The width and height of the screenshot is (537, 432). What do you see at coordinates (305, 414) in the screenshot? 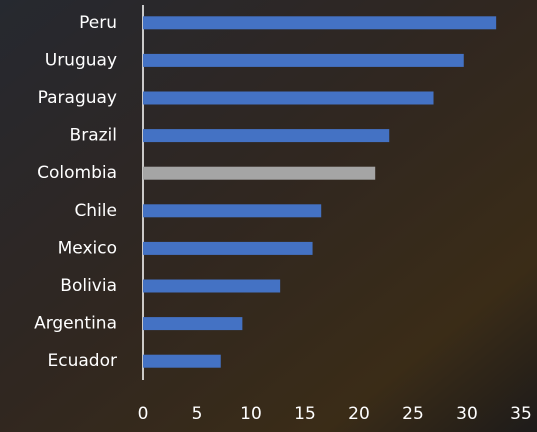
I see `x-tick-label: 15` at bounding box center [305, 414].